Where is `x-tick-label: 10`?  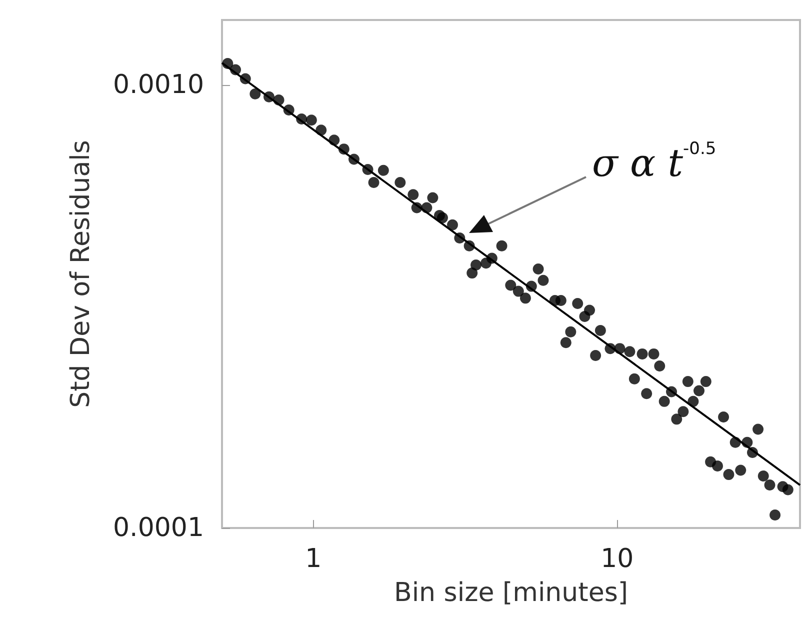
x-tick-label: 10 is located at coordinates (617, 559).